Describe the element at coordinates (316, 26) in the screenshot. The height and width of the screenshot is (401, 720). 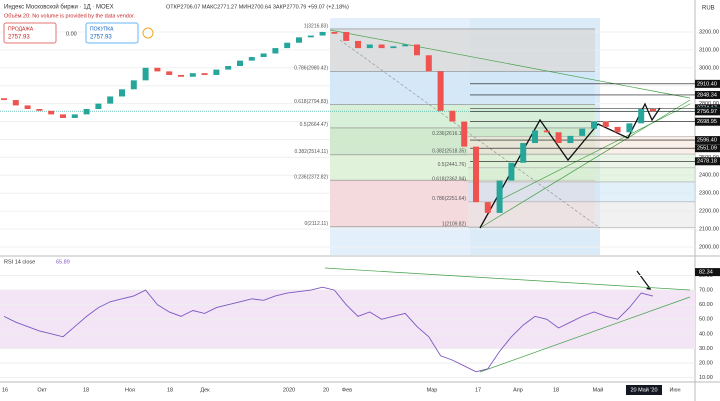
I see `fib-label: 1(3216.83)` at that location.